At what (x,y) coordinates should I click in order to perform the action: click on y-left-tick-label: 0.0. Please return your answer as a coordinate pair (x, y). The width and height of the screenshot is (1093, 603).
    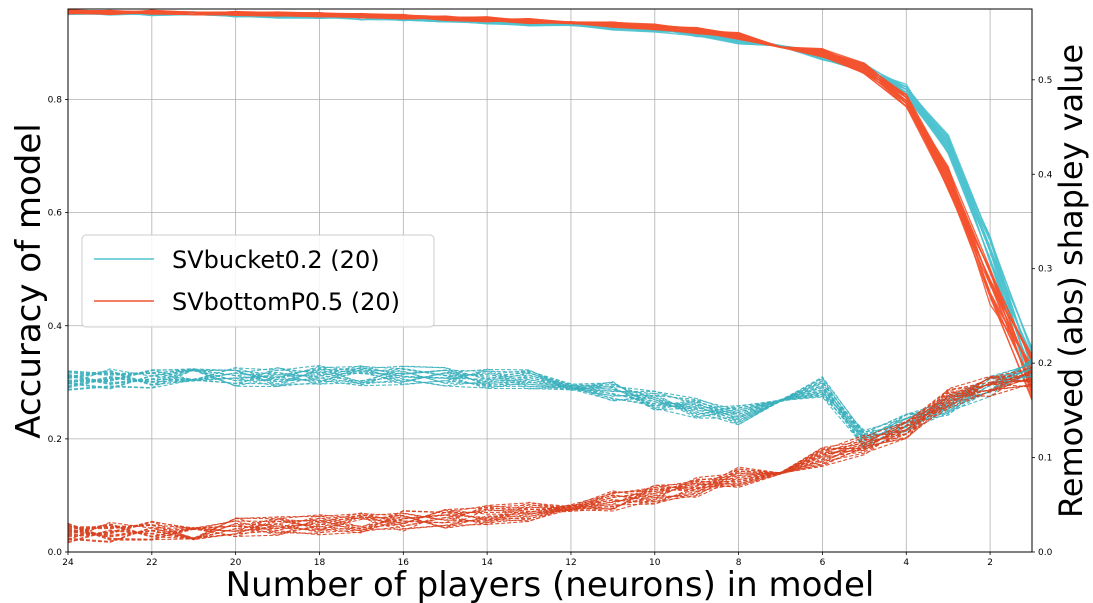
    Looking at the image, I should click on (55, 553).